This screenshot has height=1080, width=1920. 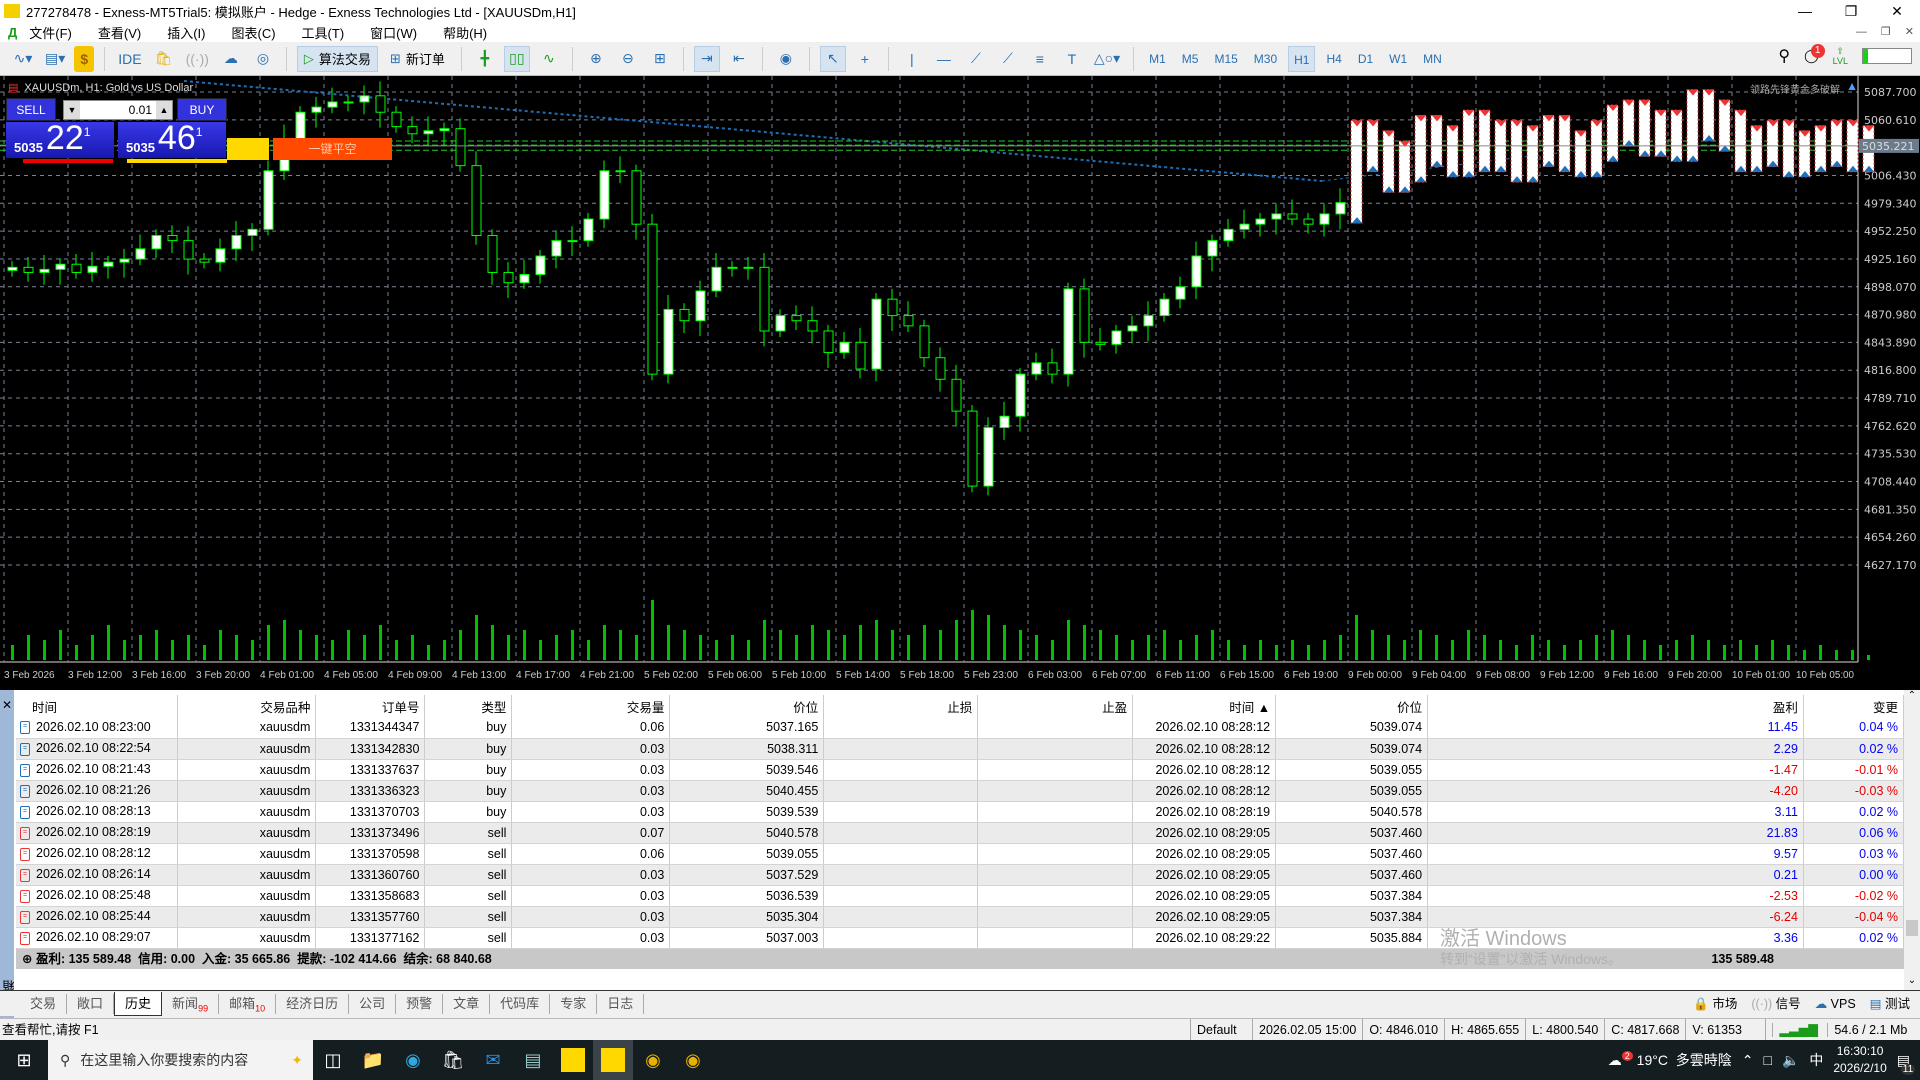 I want to click on microsoft-store-icon: 🛍, so click(x=453, y=1059).